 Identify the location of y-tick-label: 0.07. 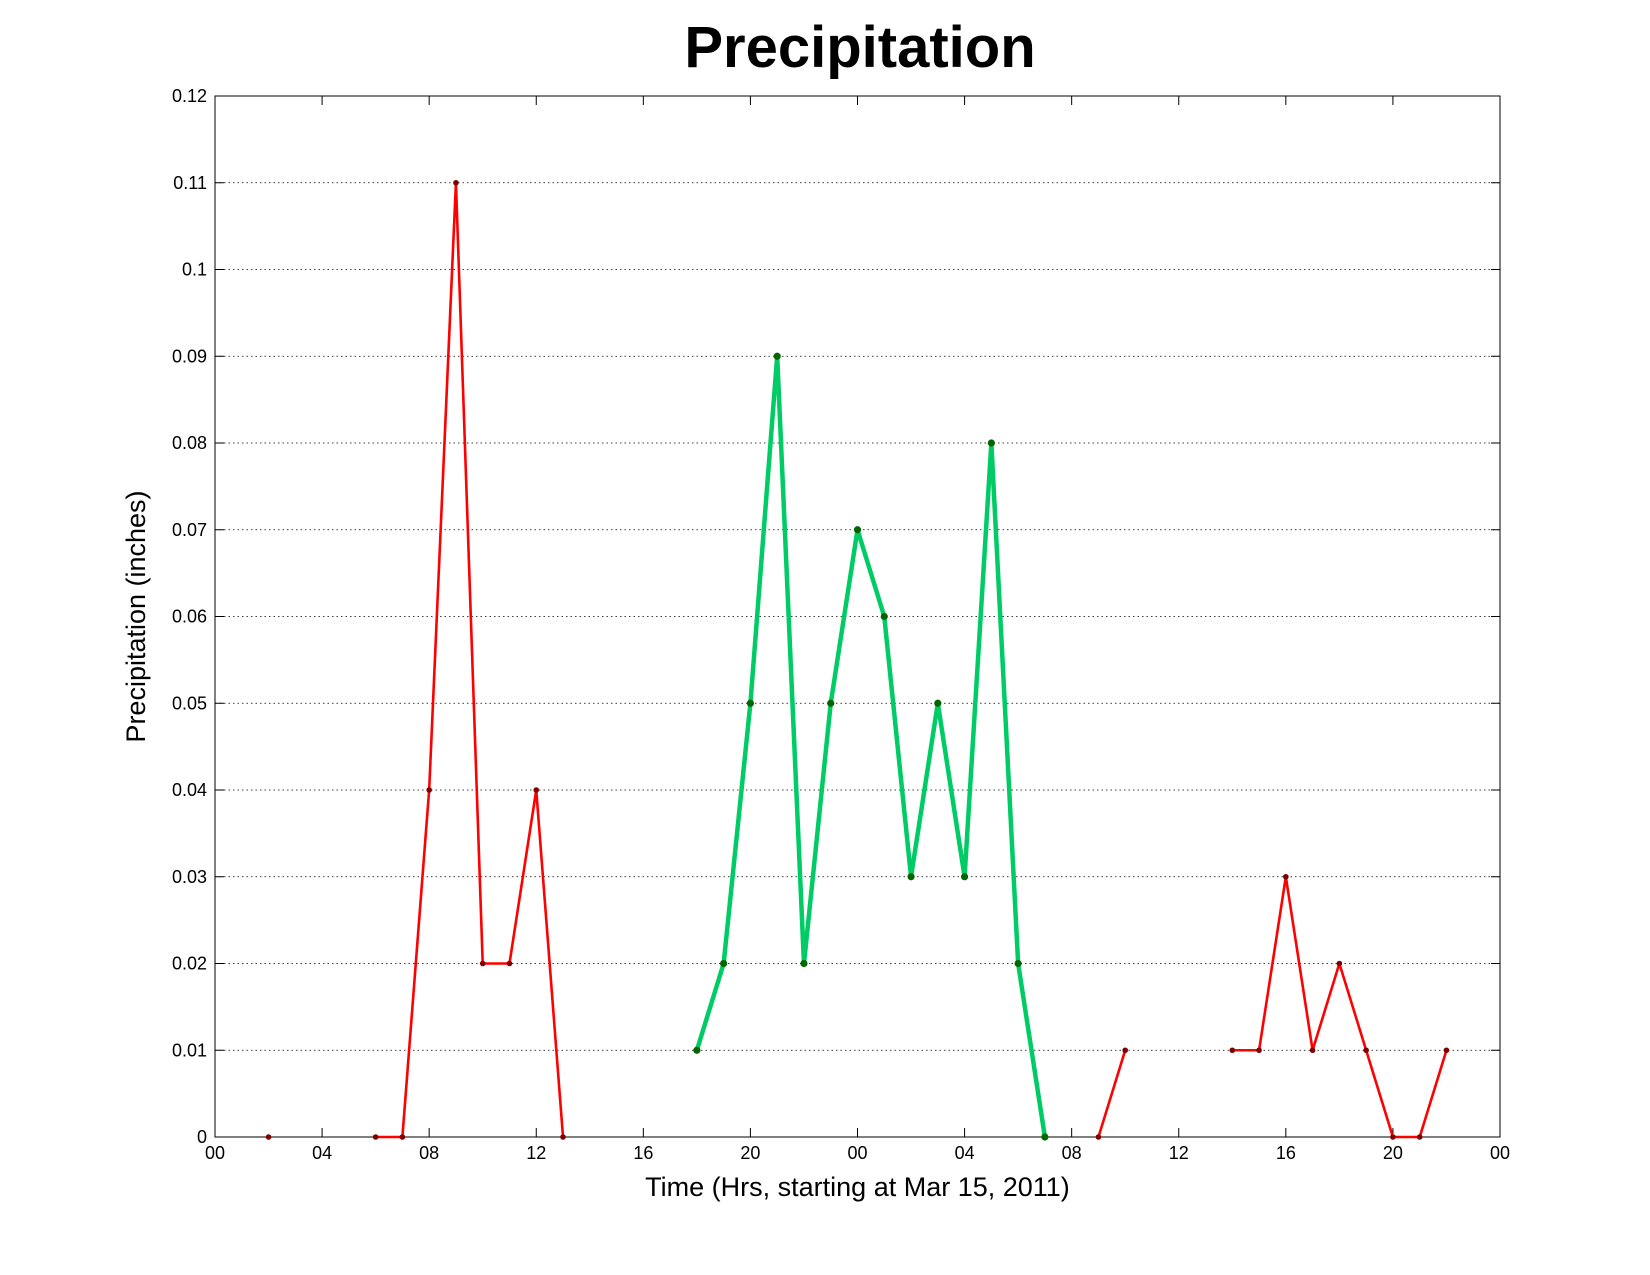
(189, 530).